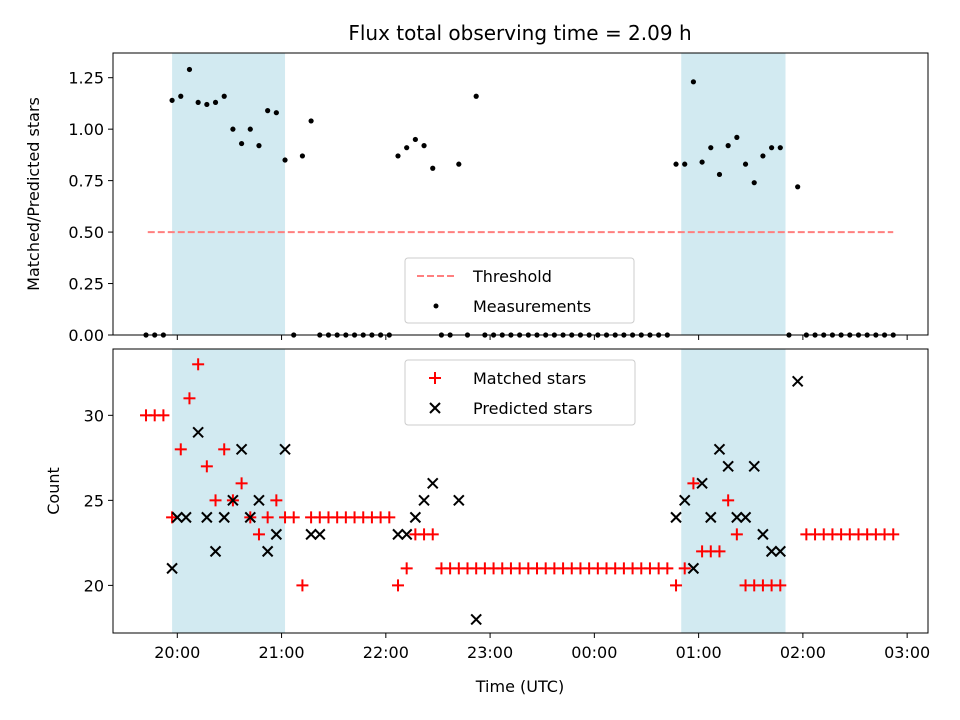 The image size is (960, 720). What do you see at coordinates (435, 378) in the screenshot?
I see `matched-legend-swatch` at bounding box center [435, 378].